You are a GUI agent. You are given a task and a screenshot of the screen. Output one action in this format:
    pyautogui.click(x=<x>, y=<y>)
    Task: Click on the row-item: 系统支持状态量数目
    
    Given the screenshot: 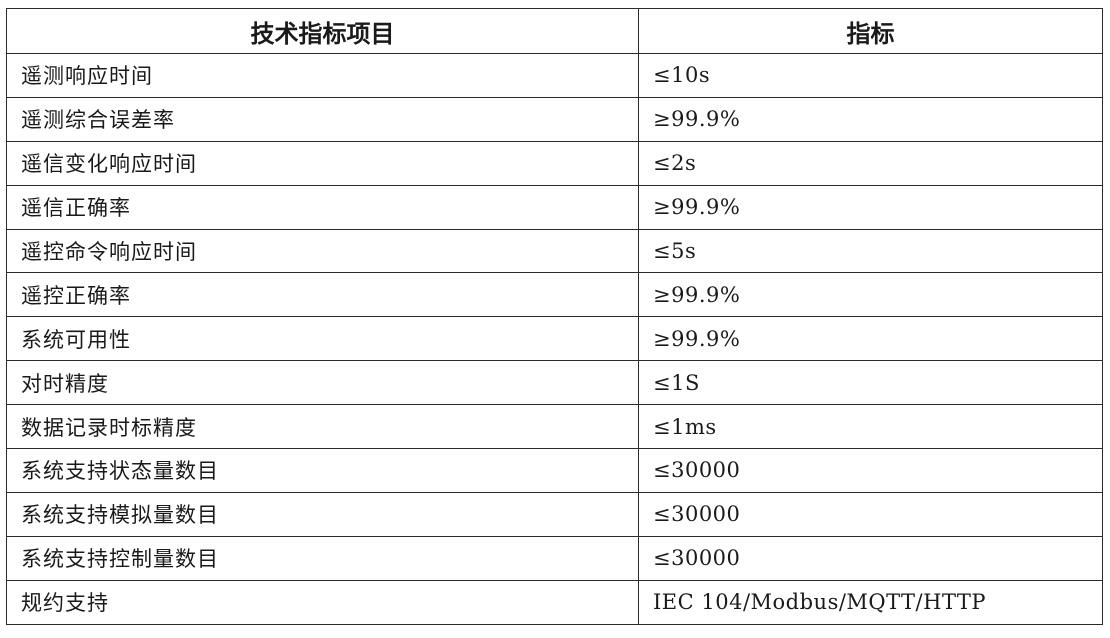 What is the action you would take?
    pyautogui.click(x=322, y=470)
    